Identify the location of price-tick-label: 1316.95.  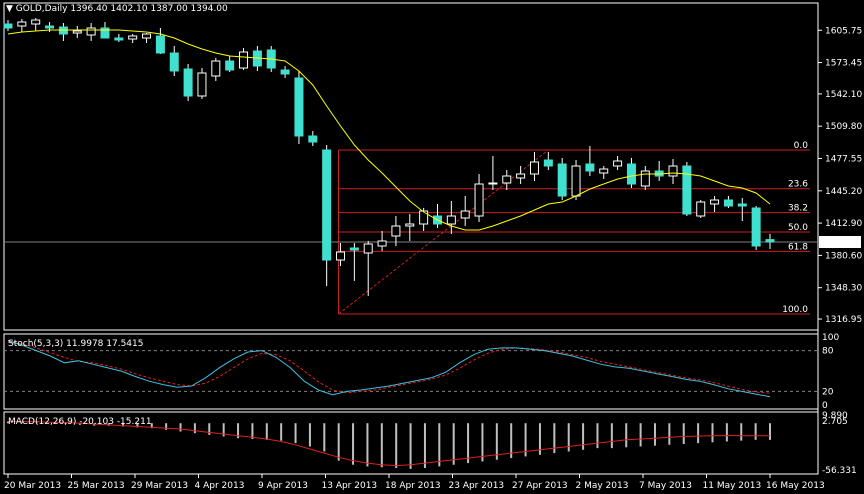
(843, 320).